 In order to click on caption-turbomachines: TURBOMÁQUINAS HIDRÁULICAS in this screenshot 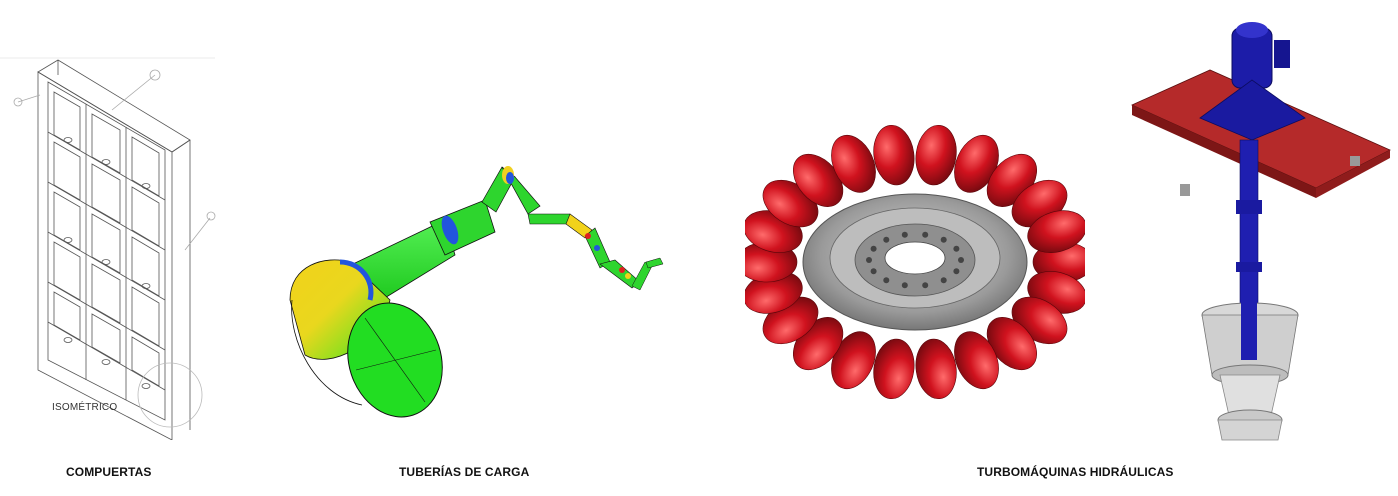, I will do `click(1075, 472)`.